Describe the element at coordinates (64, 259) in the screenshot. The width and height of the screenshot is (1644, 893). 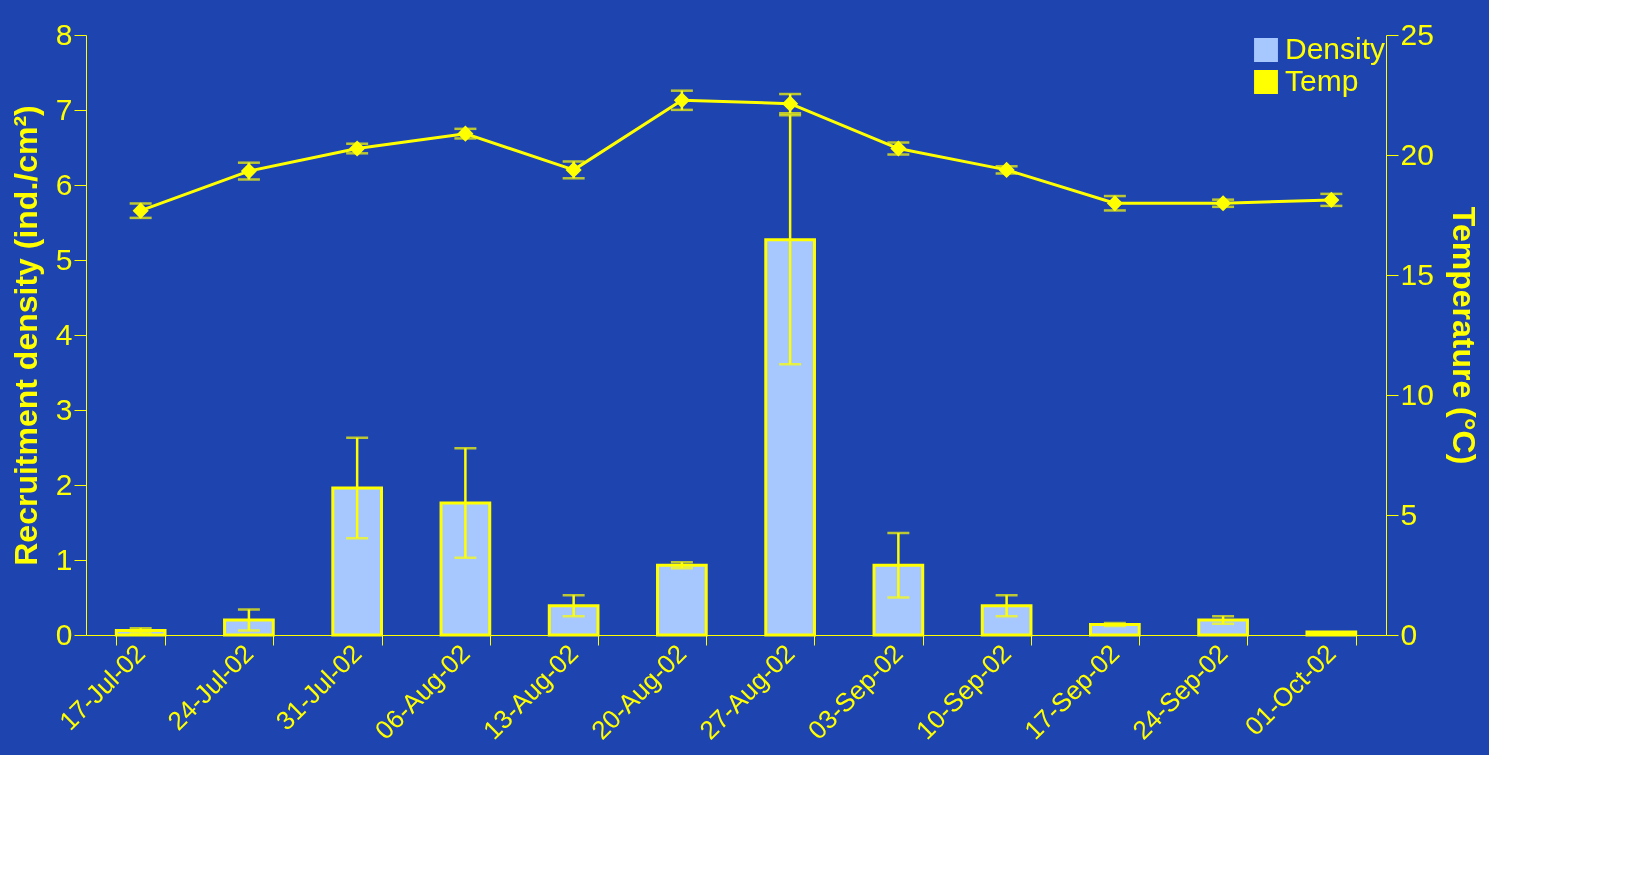
I see `y-tick-label: 5` at that location.